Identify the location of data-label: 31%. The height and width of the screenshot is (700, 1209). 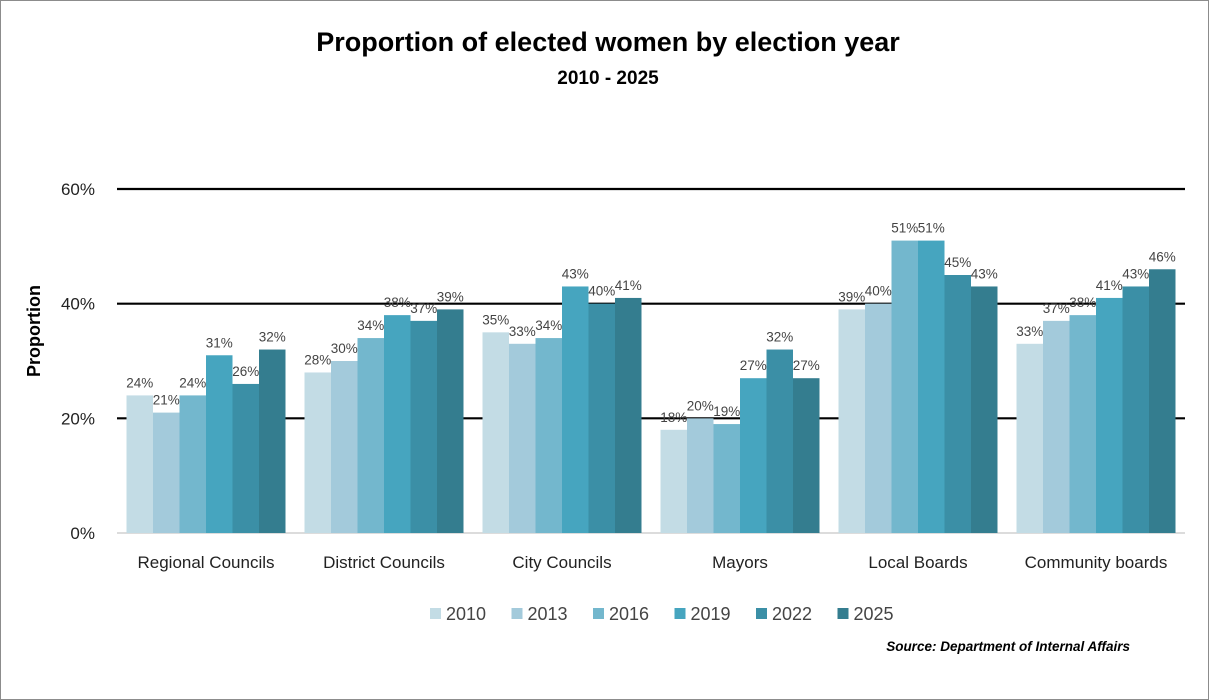
(219, 342).